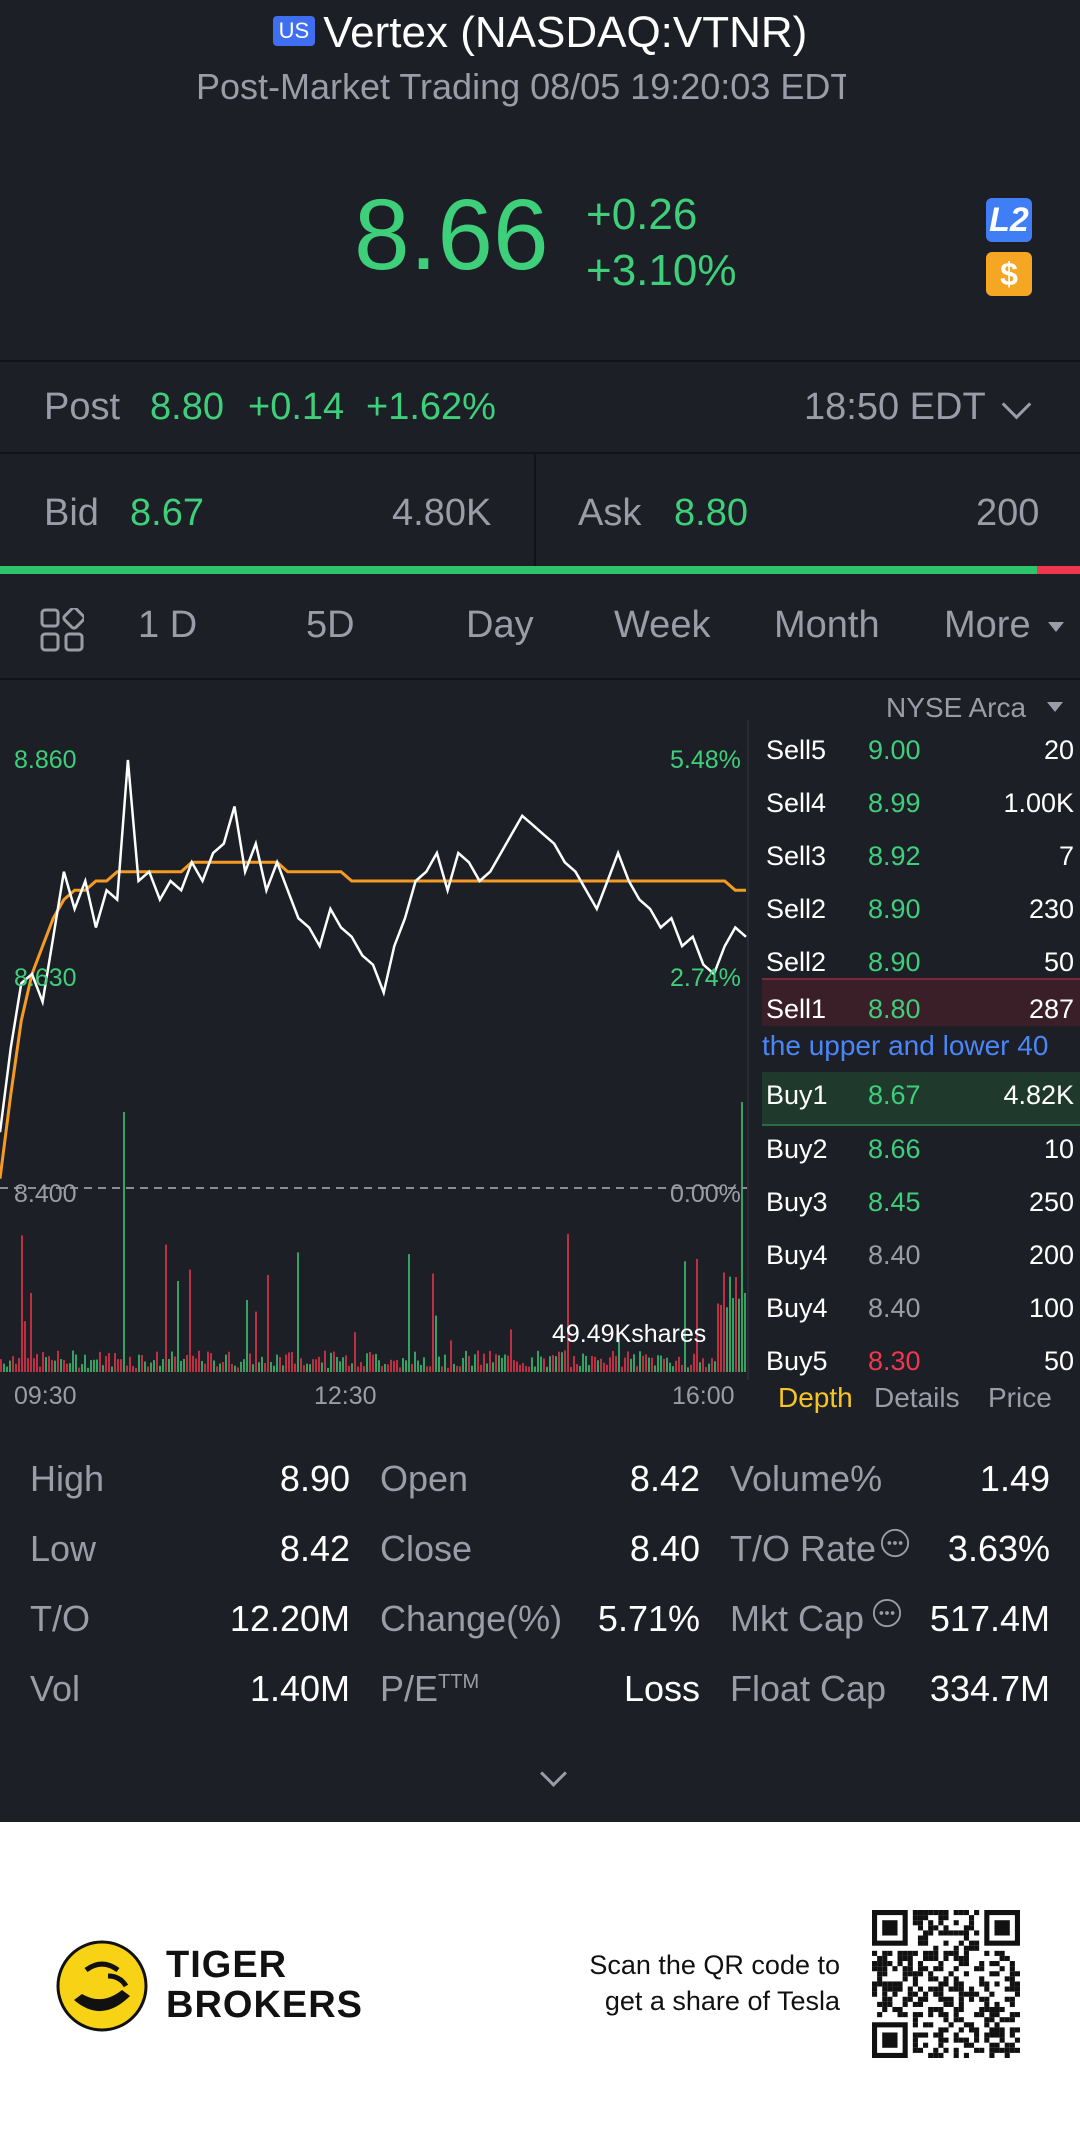  What do you see at coordinates (540, 626) in the screenshot?
I see `timeframe-tabs: 1 D 5D Day Week Month More` at bounding box center [540, 626].